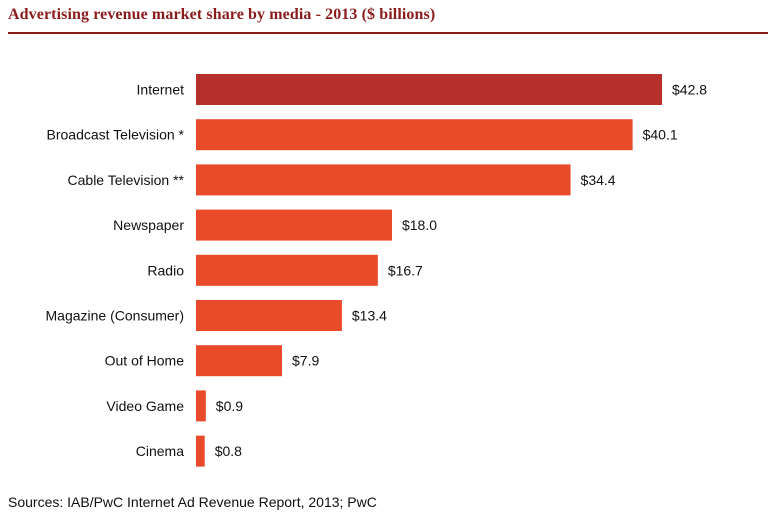 The width and height of the screenshot is (776, 519). Describe the element at coordinates (161, 90) in the screenshot. I see `category-label-internet: Internet` at that location.